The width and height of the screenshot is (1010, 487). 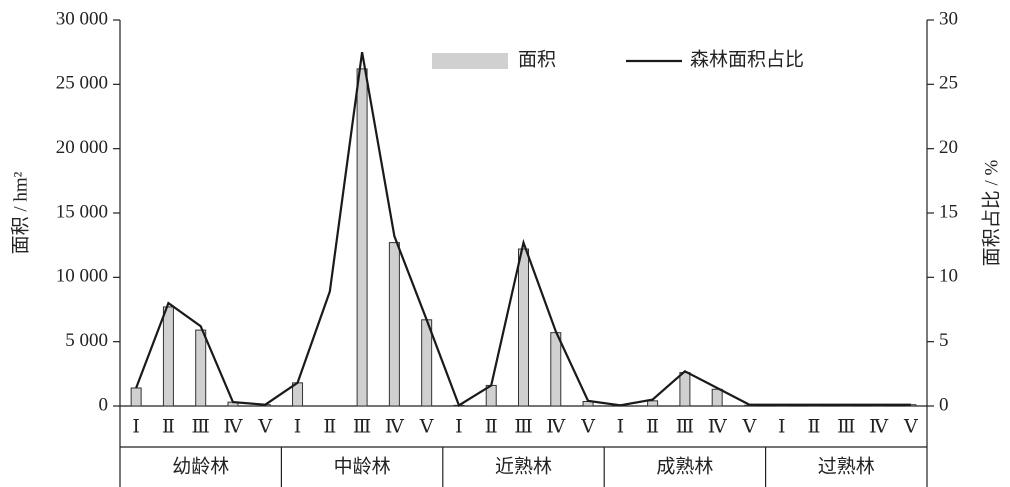 What do you see at coordinates (948, 211) in the screenshot?
I see `y2-tick-label: 15` at bounding box center [948, 211].